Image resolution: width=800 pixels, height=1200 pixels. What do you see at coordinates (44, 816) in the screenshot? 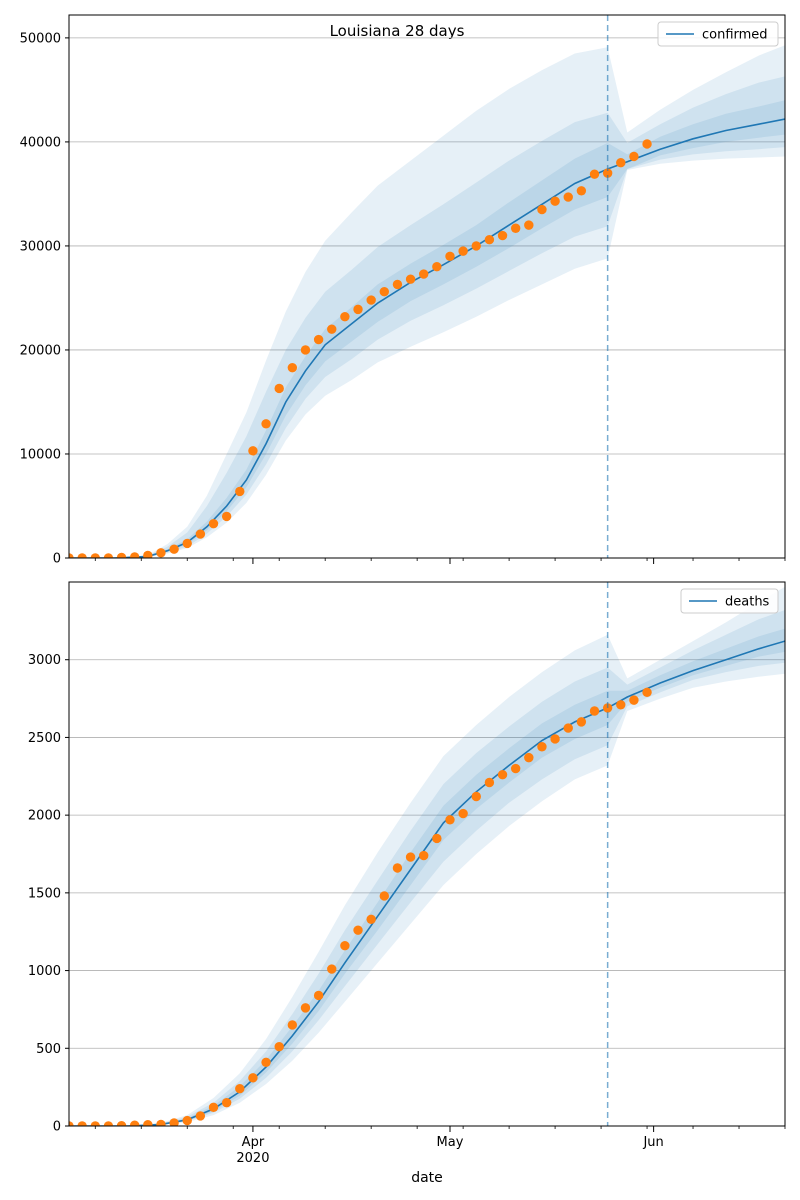
I see `y-tick-label: 2000` at bounding box center [44, 816].